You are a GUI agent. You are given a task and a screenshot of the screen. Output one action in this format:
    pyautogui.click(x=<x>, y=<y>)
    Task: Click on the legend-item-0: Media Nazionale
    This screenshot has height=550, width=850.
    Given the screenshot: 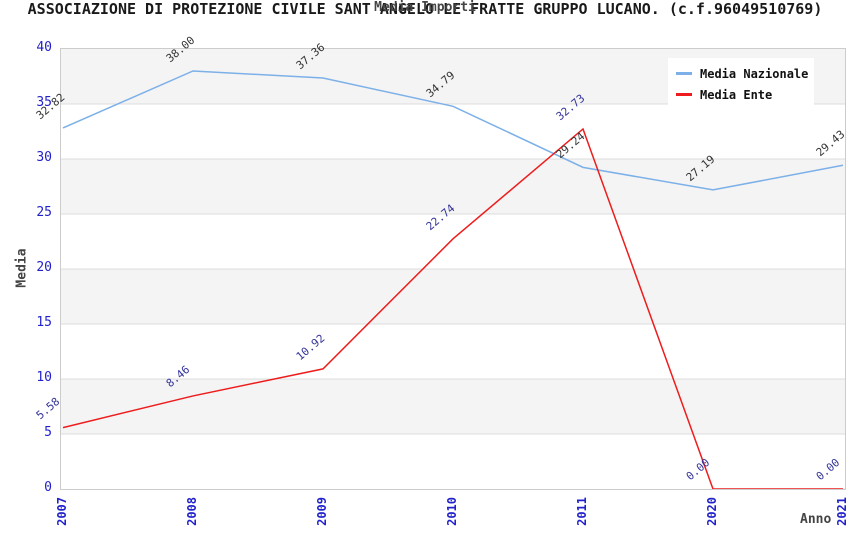 What is the action you would take?
    pyautogui.click(x=742, y=73)
    